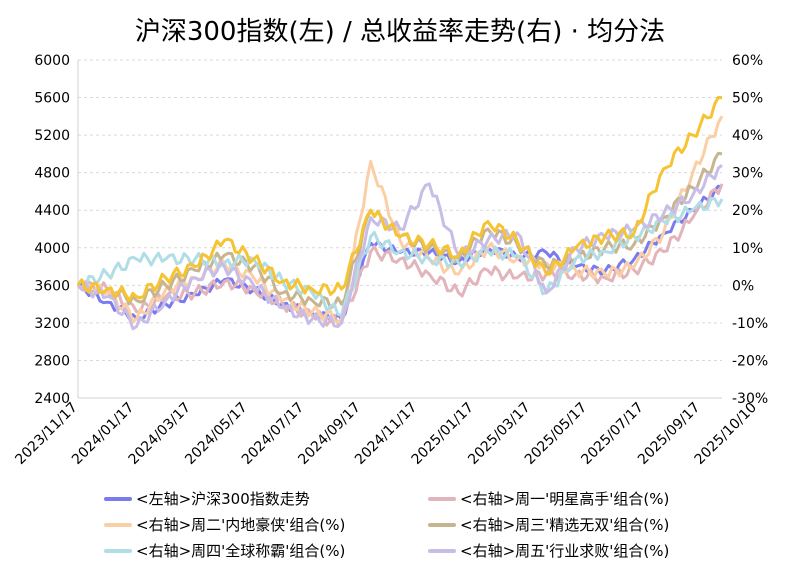 The width and height of the screenshot is (800, 580). Describe the element at coordinates (747, 99) in the screenshot. I see `right-tick-label: 50%` at that location.